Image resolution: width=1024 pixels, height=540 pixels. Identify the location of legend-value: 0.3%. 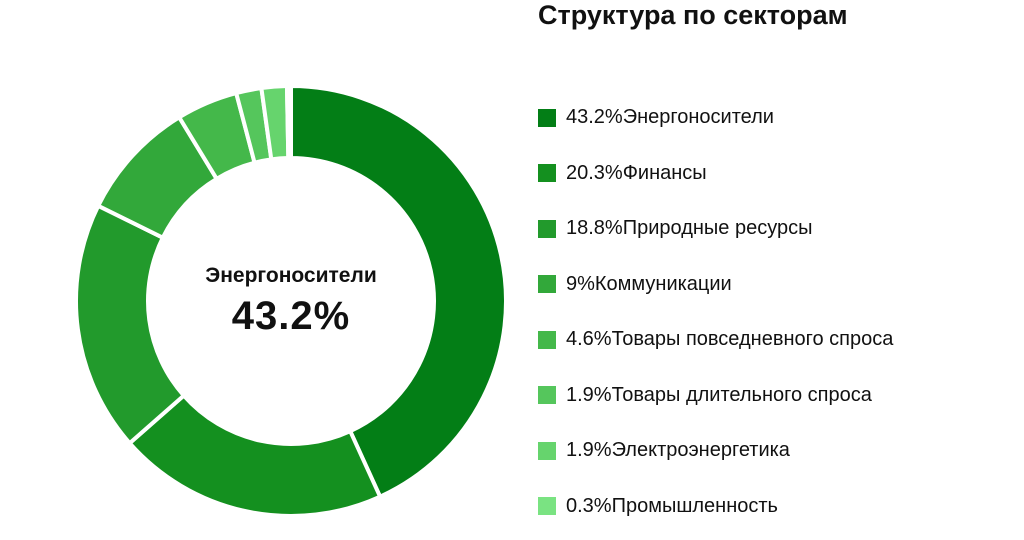
(589, 505).